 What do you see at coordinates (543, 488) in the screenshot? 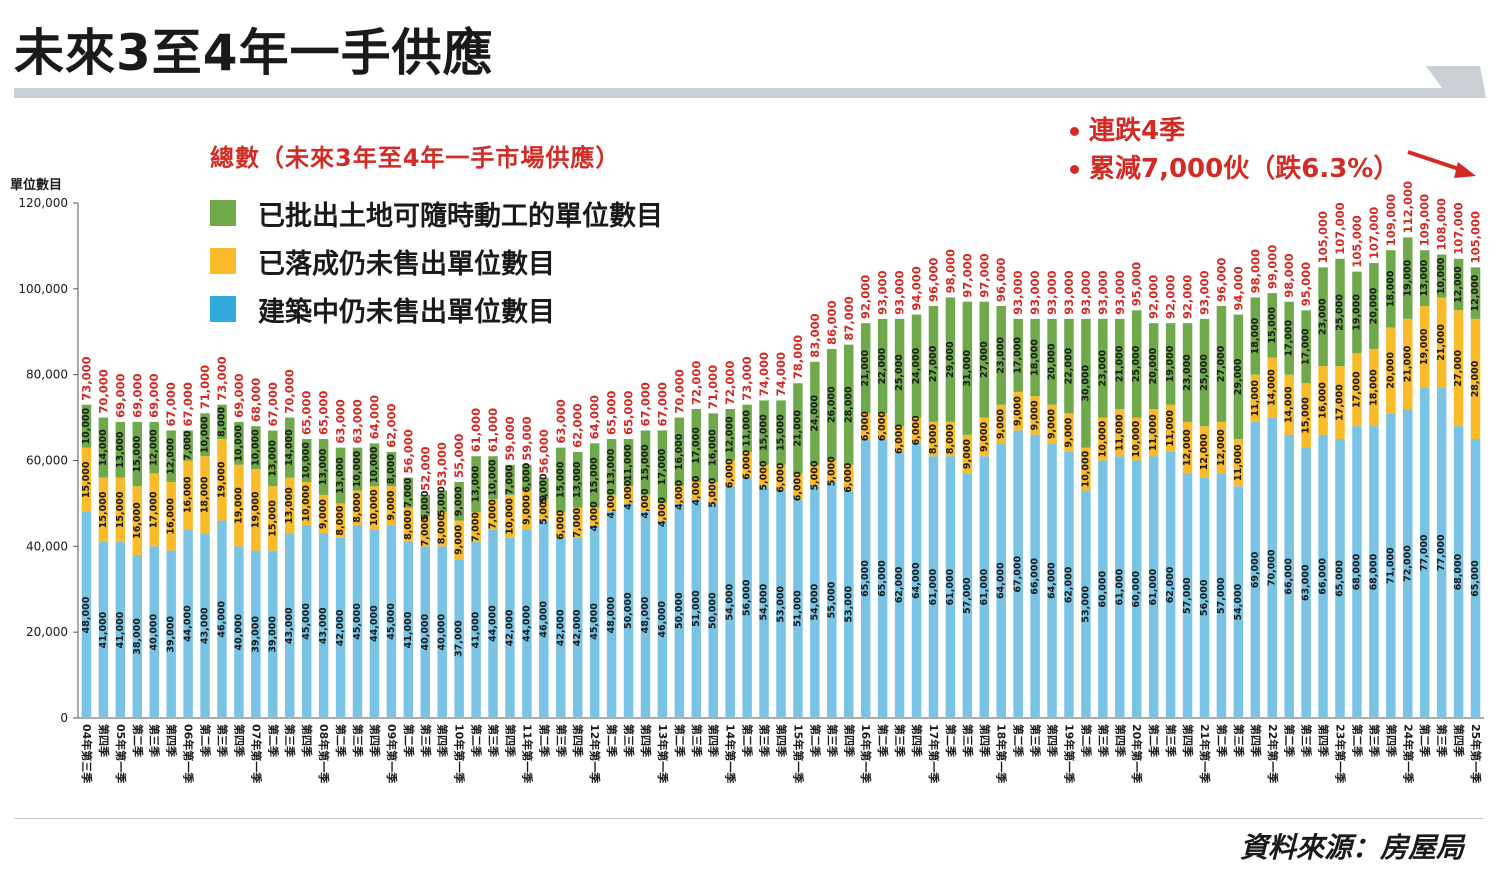
I see `data-label-approved-land: 5,000` at bounding box center [543, 488].